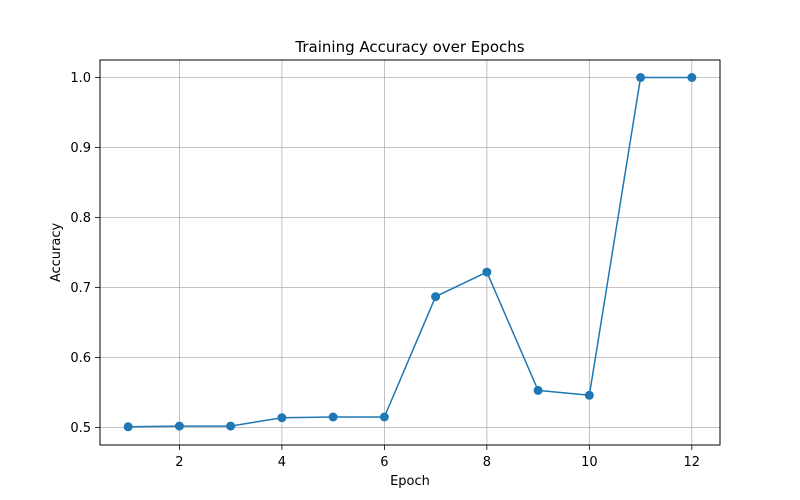 Image resolution: width=800 pixels, height=500 pixels. What do you see at coordinates (80, 78) in the screenshot?
I see `y-tick-label: 1.0` at bounding box center [80, 78].